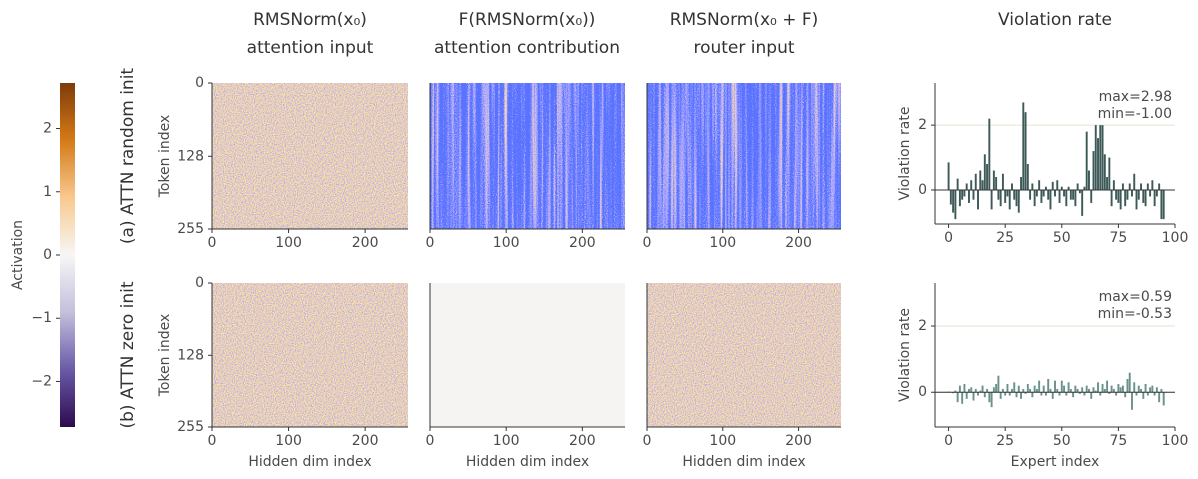 Image resolution: width=1198 pixels, height=479 pixels. Describe the element at coordinates (1118, 238) in the screenshot. I see `x-tick-label: 75` at that location.